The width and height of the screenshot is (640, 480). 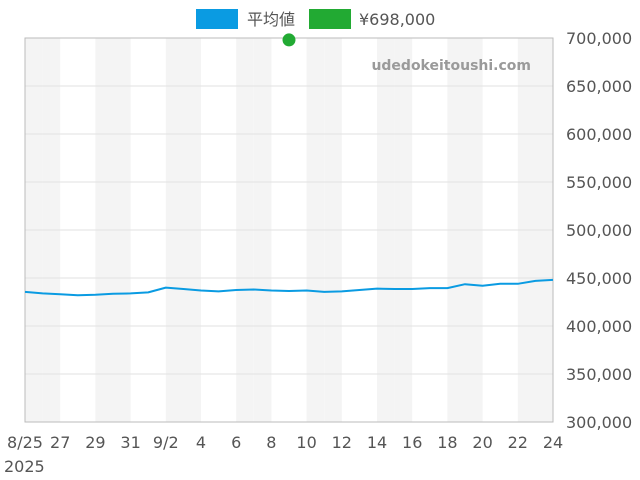 I want to click on listed-price-point, so click(x=289, y=40).